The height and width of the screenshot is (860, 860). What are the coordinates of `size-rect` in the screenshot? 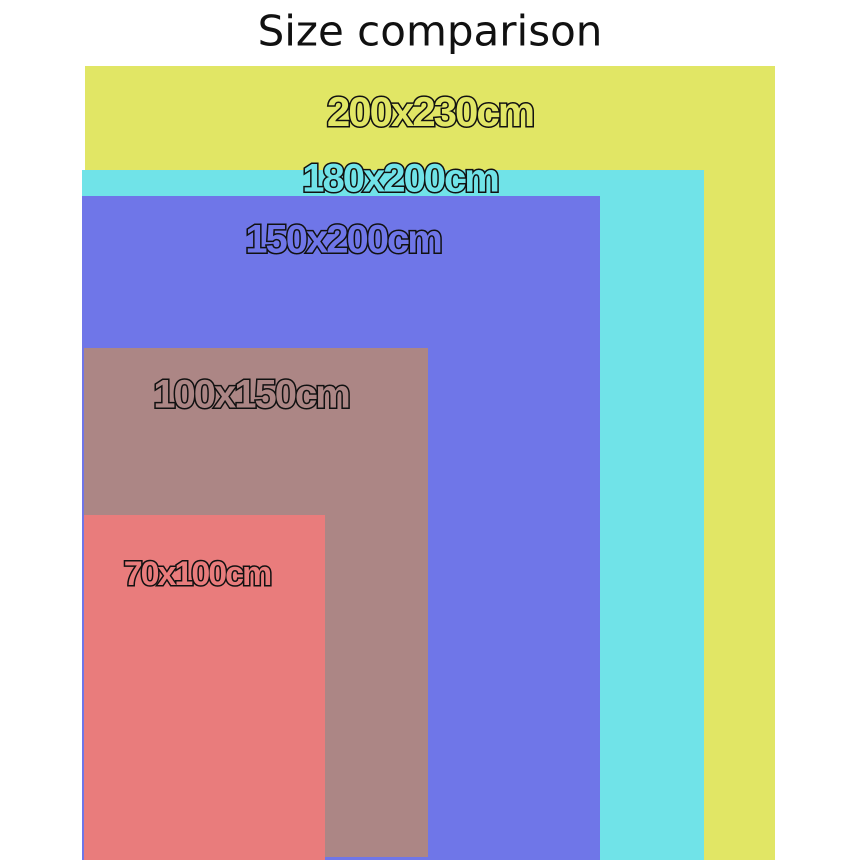 It's located at (204, 687).